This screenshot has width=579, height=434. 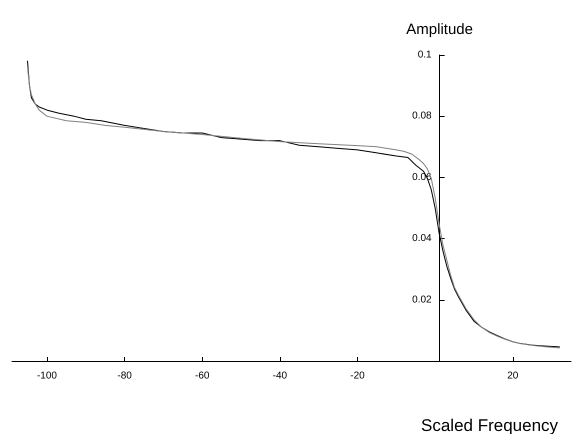 I want to click on x-tick-label: 20, so click(x=513, y=376).